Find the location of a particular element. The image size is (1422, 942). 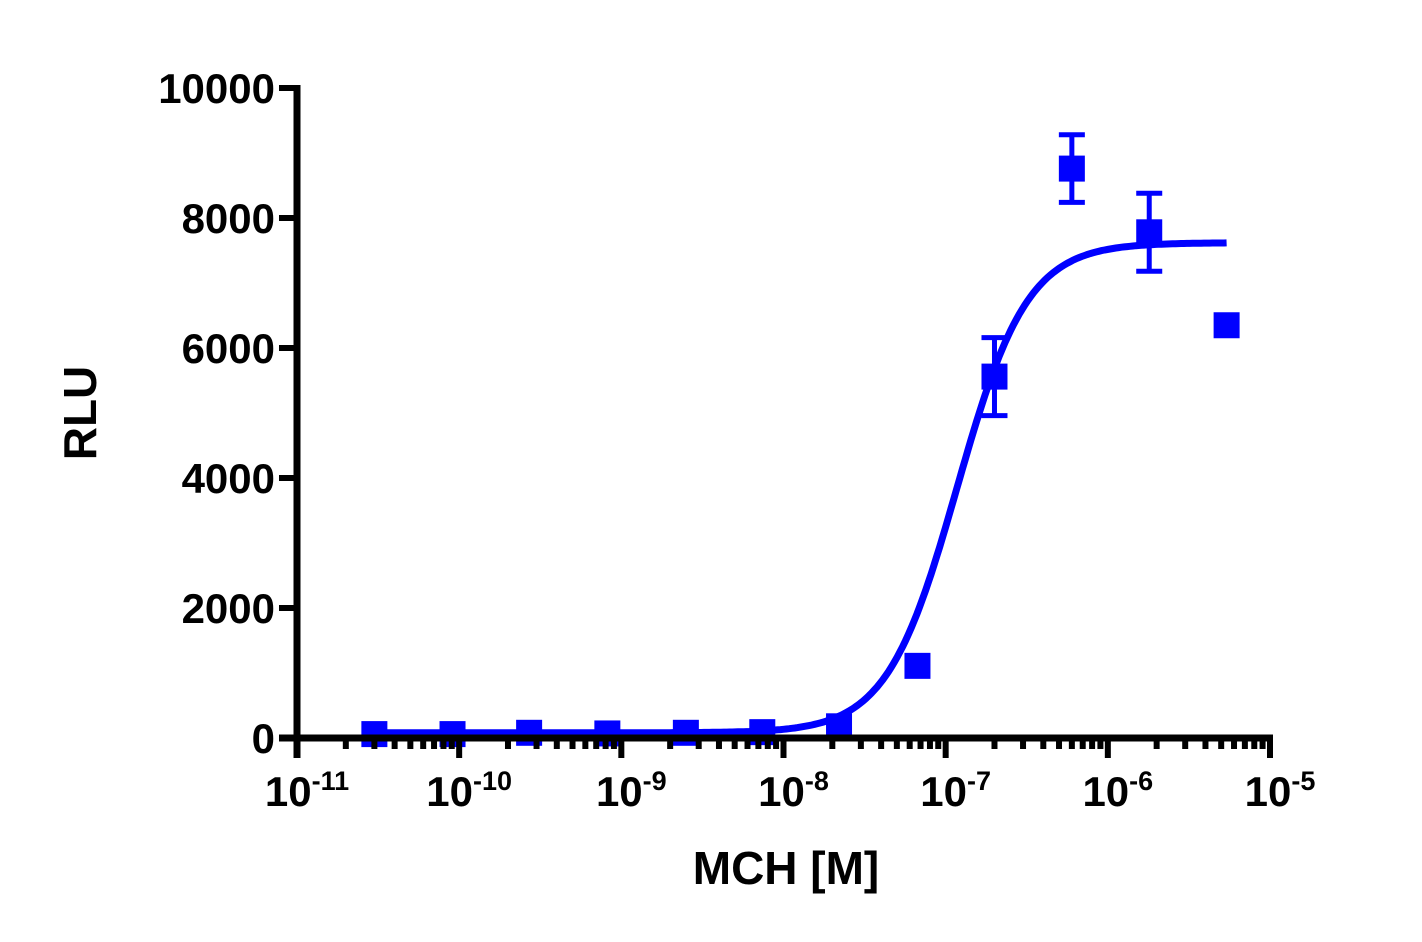

y-tick-label: 2000 is located at coordinates (228, 608).